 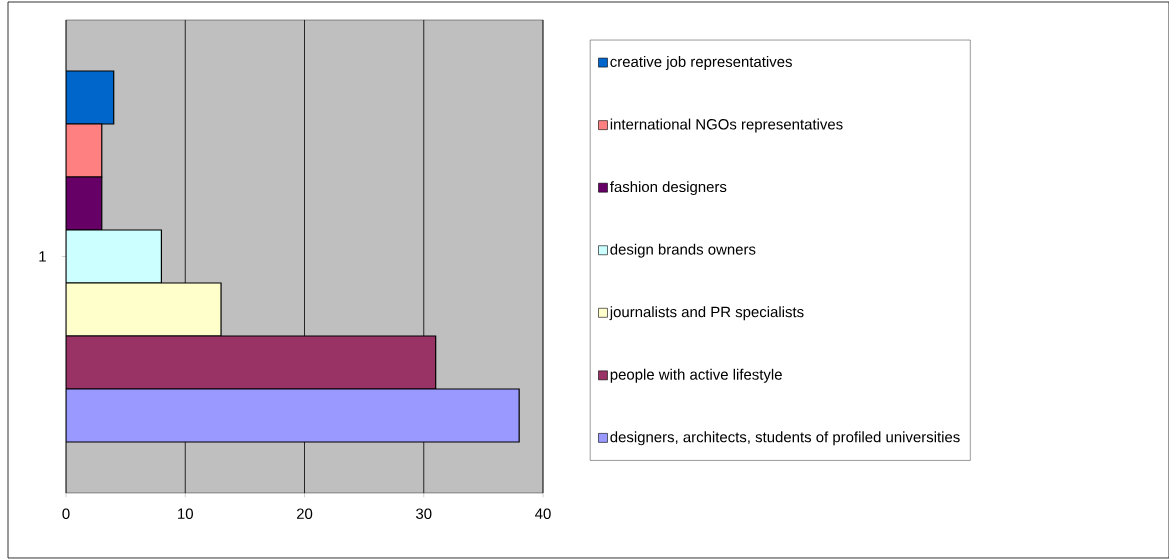 I want to click on legend-label: journalists and PR specialists, so click(x=706, y=313).